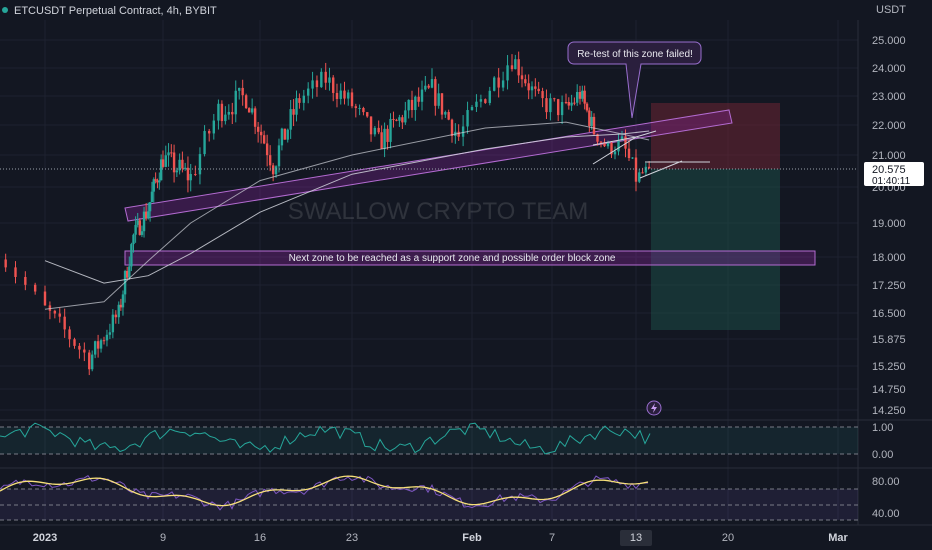  I want to click on chart-header: ETCUSDT Perpetual Contract, 4h, BYBIT, so click(109, 11).